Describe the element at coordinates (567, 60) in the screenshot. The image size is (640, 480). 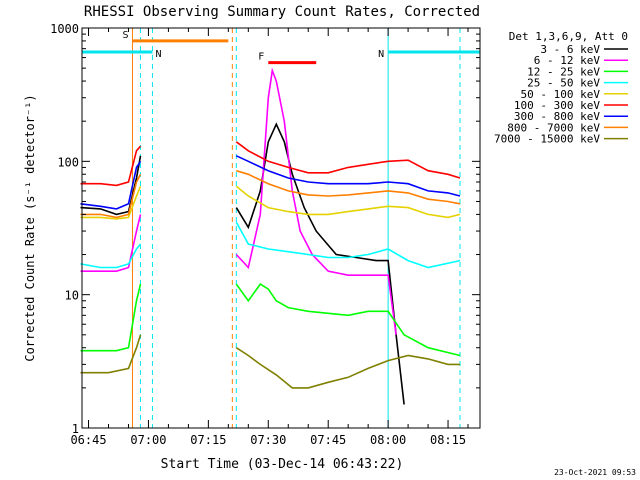
I see `legend-label: 6 - 12 keV` at that location.